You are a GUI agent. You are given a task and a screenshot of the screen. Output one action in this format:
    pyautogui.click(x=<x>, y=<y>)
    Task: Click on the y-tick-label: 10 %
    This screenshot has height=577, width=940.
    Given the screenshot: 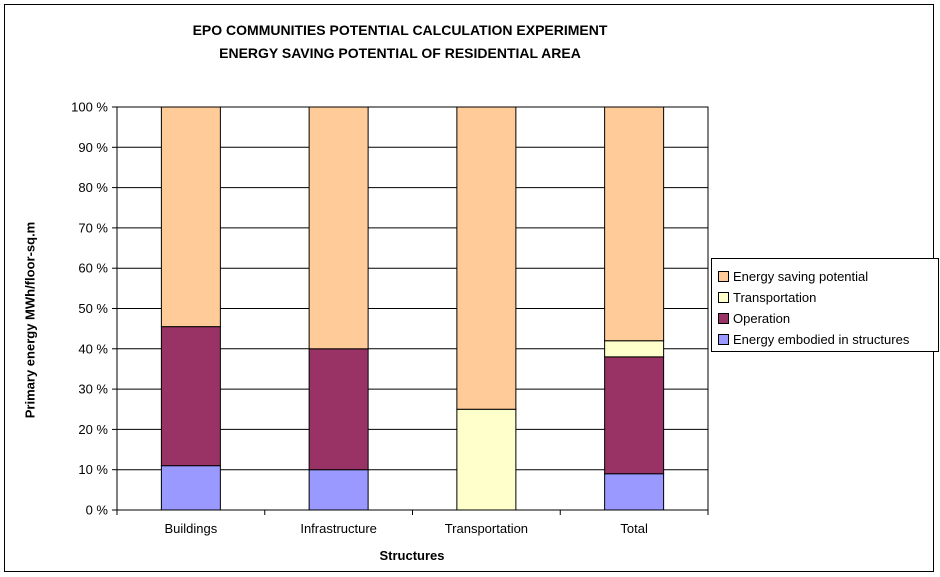 What is the action you would take?
    pyautogui.click(x=93, y=469)
    